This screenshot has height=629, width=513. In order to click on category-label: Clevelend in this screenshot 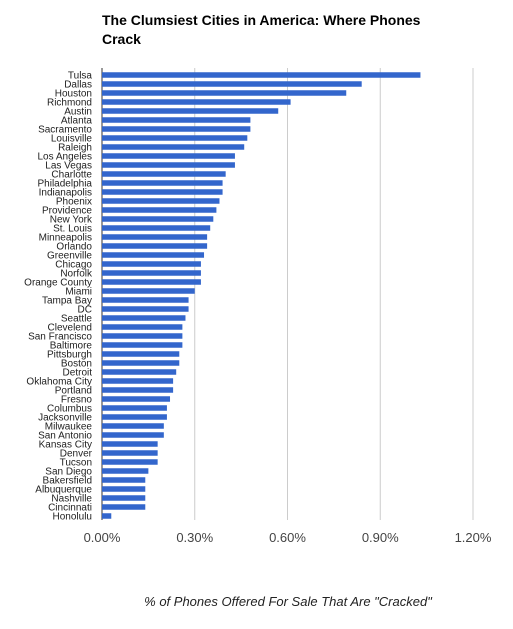, I will do `click(70, 328)`.